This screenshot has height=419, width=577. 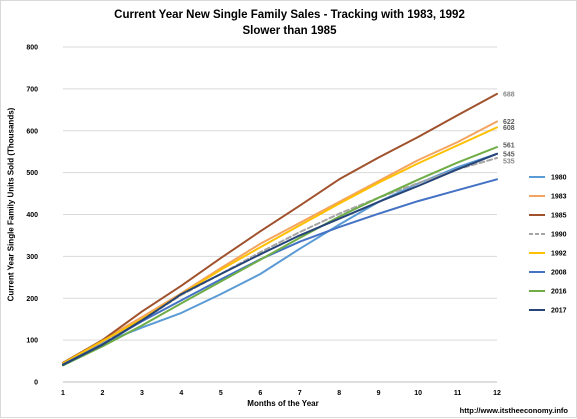 I want to click on x-tick-label: 6, so click(x=260, y=393).